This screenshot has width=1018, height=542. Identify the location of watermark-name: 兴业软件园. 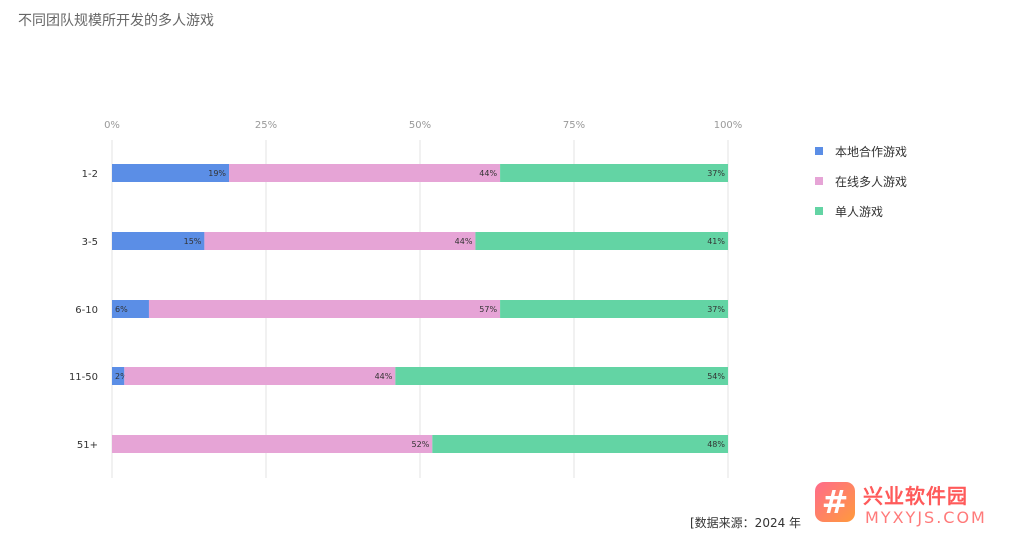
(915, 496).